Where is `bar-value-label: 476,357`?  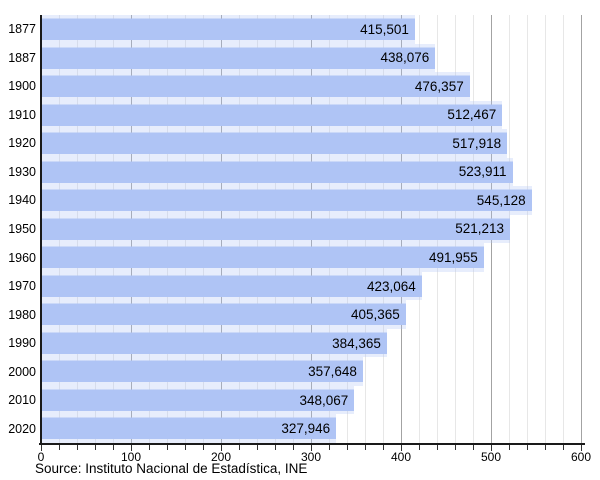 bar-value-label: 476,357 is located at coordinates (439, 86).